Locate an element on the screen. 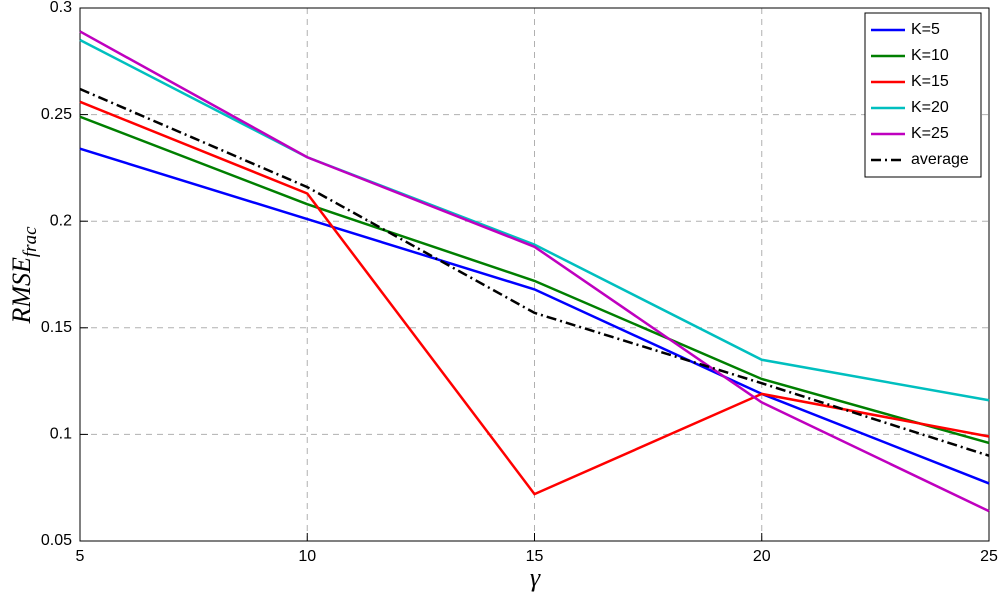 The height and width of the screenshot is (598, 1000). x-tick-label: 10 is located at coordinates (307, 556).